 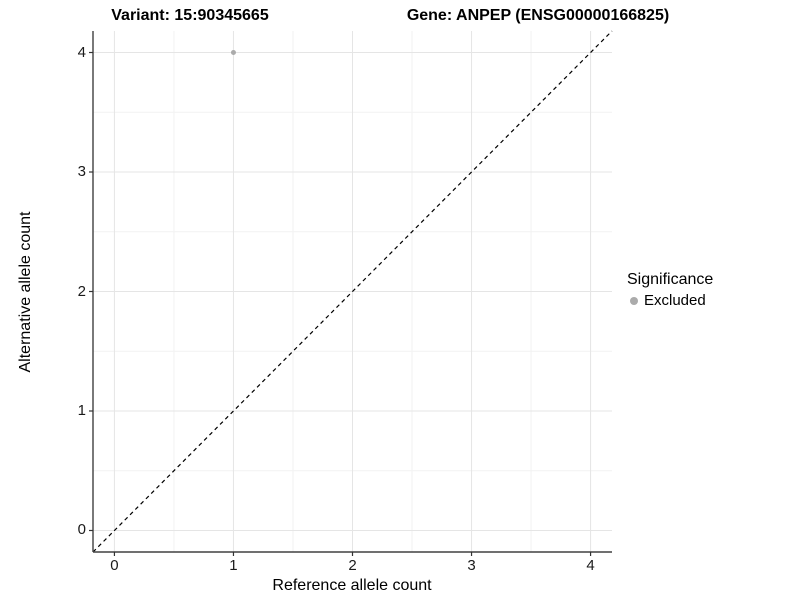 What do you see at coordinates (25, 292) in the screenshot?
I see `y-axis-title: Alternative allele count` at bounding box center [25, 292].